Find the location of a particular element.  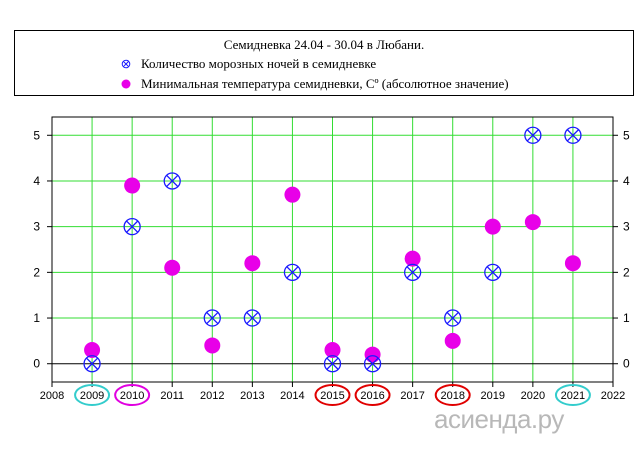

y-tick-label-right: 2 is located at coordinates (626, 272).